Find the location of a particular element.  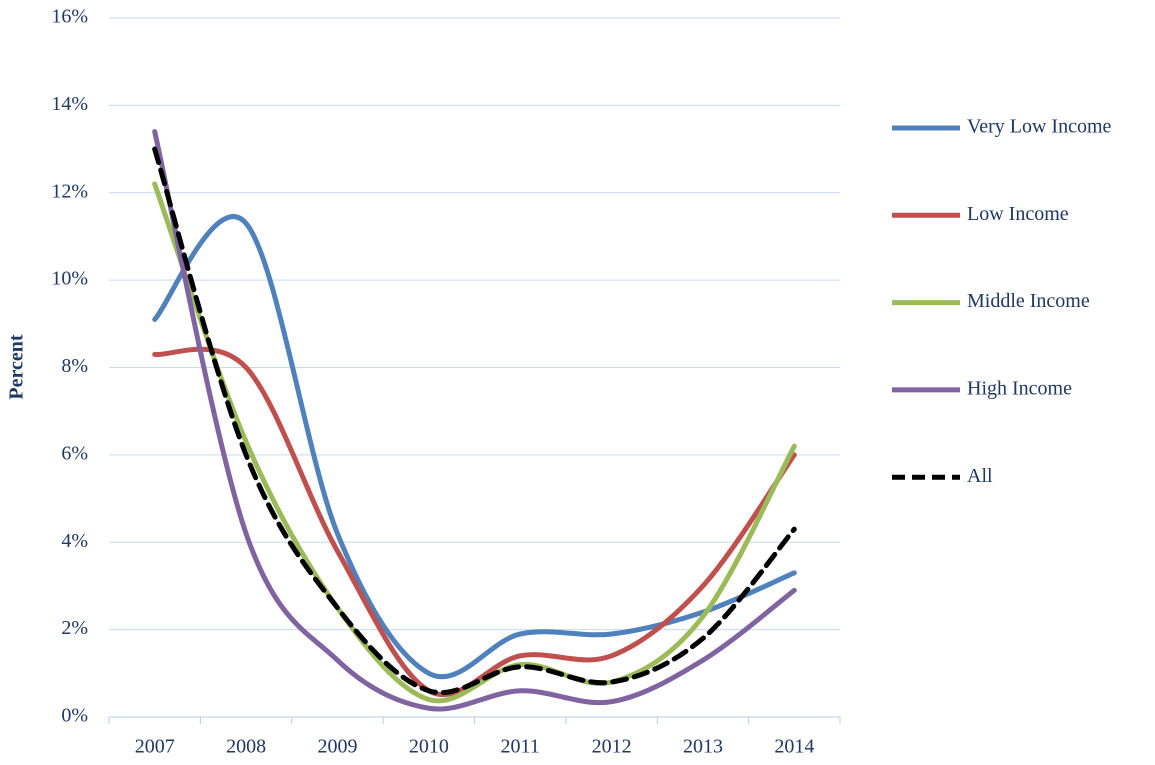

y-tick-label: 12% is located at coordinates (69, 191).